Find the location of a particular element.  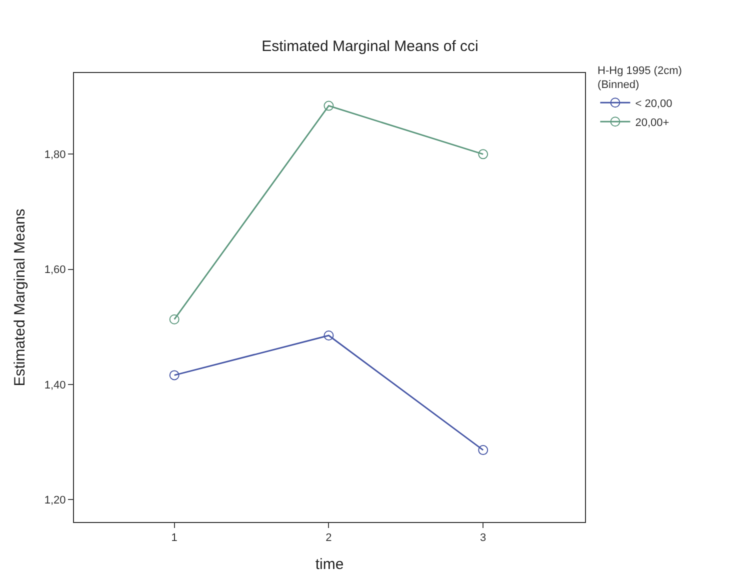

legend-label: 20,00+ is located at coordinates (652, 122).